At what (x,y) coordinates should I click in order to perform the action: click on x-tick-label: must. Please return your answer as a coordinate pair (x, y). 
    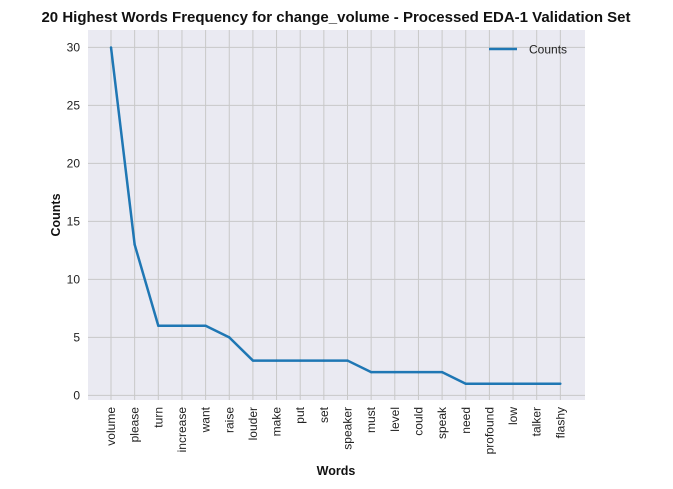
    Looking at the image, I should click on (371, 419).